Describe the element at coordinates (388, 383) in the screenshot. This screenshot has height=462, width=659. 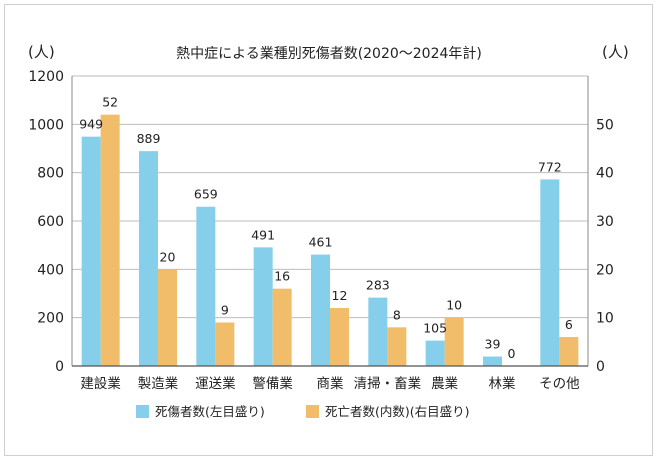
I see `x-category-label: 清掃・畜業` at that location.